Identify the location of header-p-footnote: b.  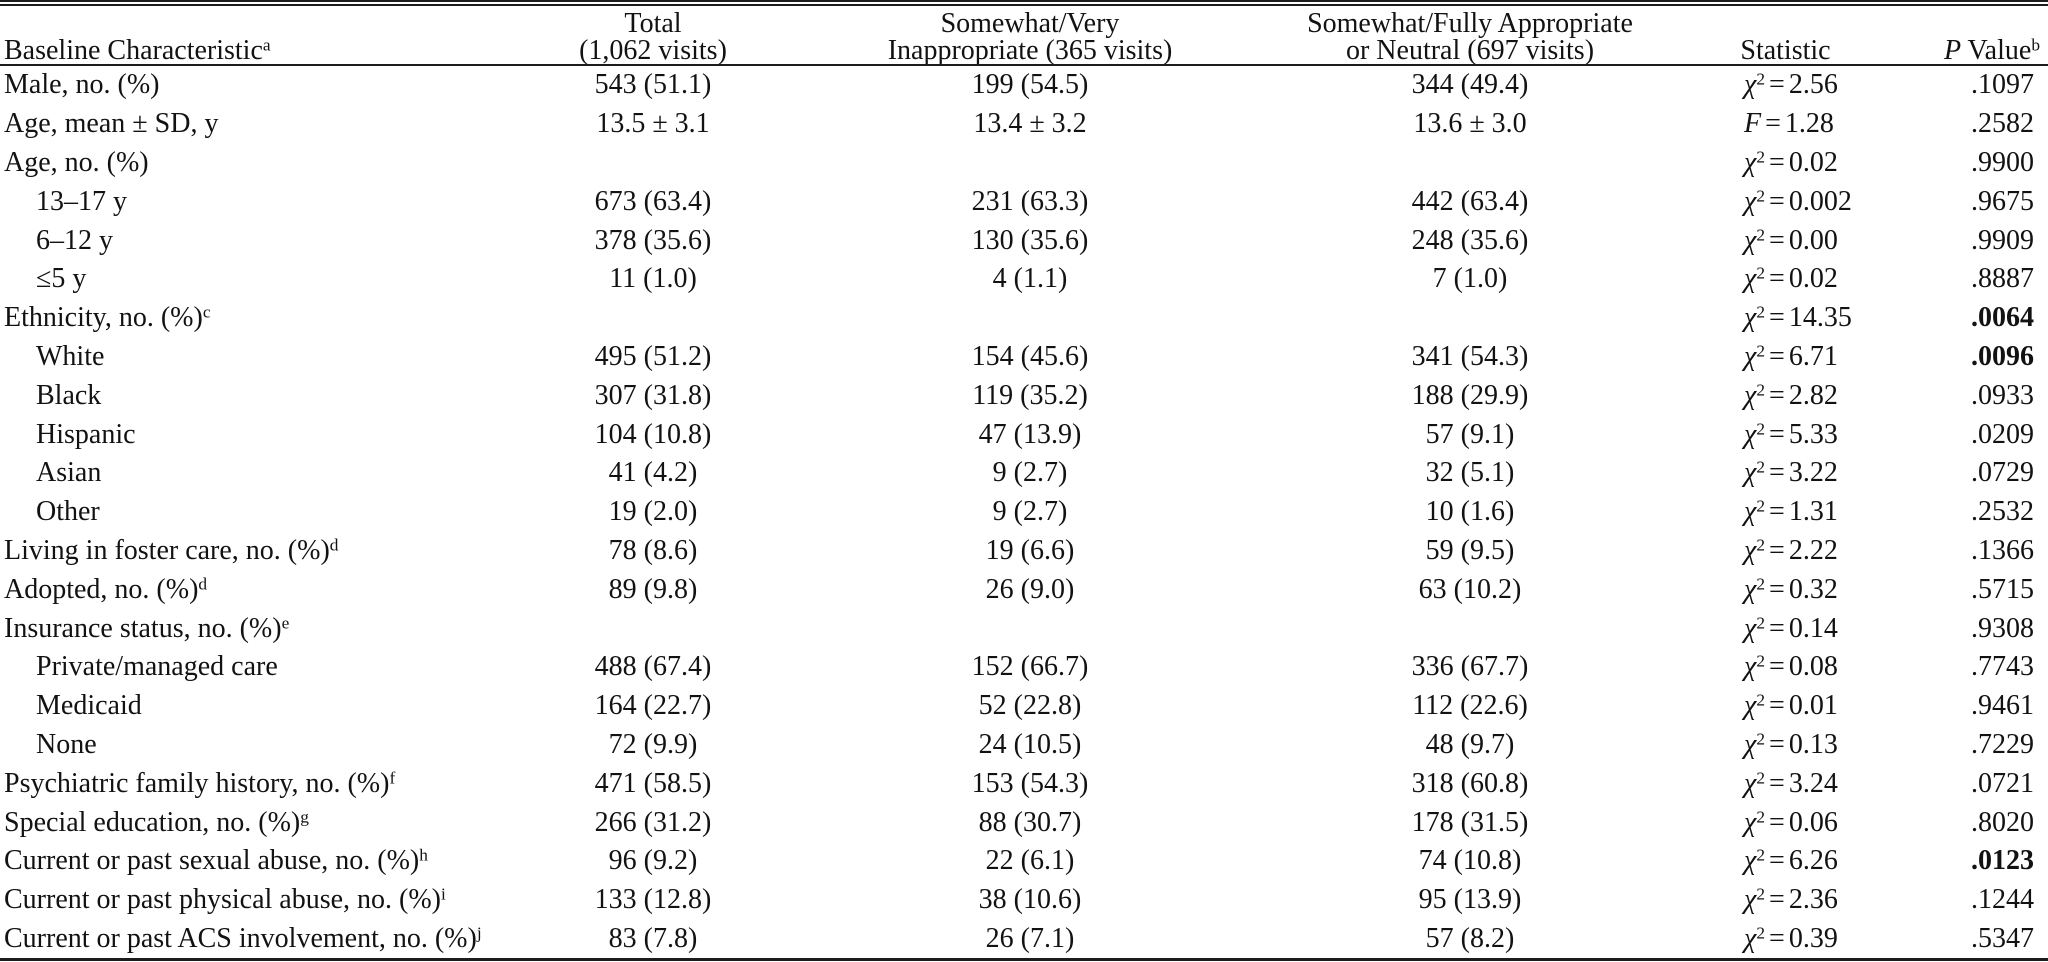
(2035, 45).